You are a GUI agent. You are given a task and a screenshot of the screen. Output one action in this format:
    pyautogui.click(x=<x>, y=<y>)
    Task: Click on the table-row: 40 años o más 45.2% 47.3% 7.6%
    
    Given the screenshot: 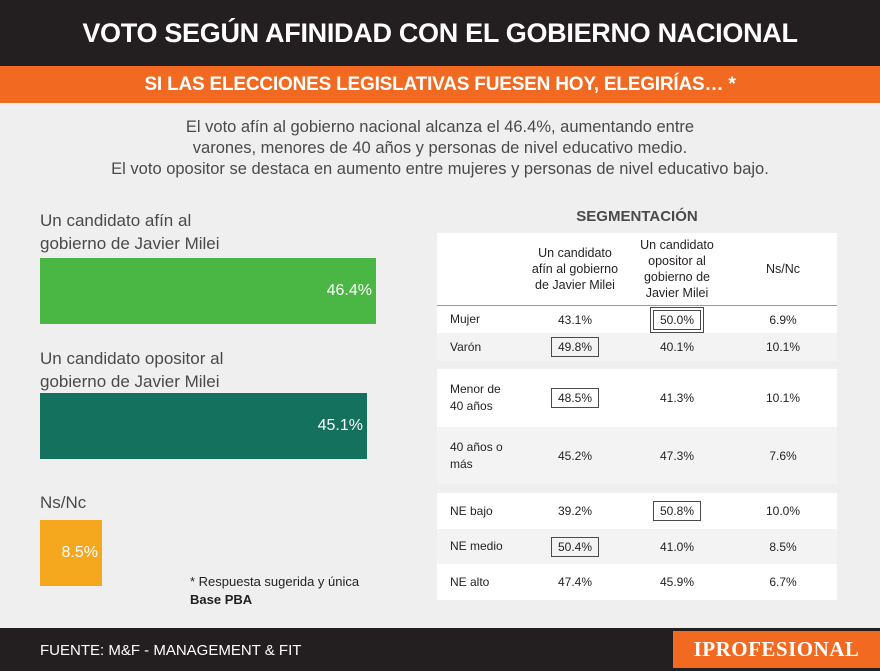 What is the action you would take?
    pyautogui.click(x=637, y=455)
    